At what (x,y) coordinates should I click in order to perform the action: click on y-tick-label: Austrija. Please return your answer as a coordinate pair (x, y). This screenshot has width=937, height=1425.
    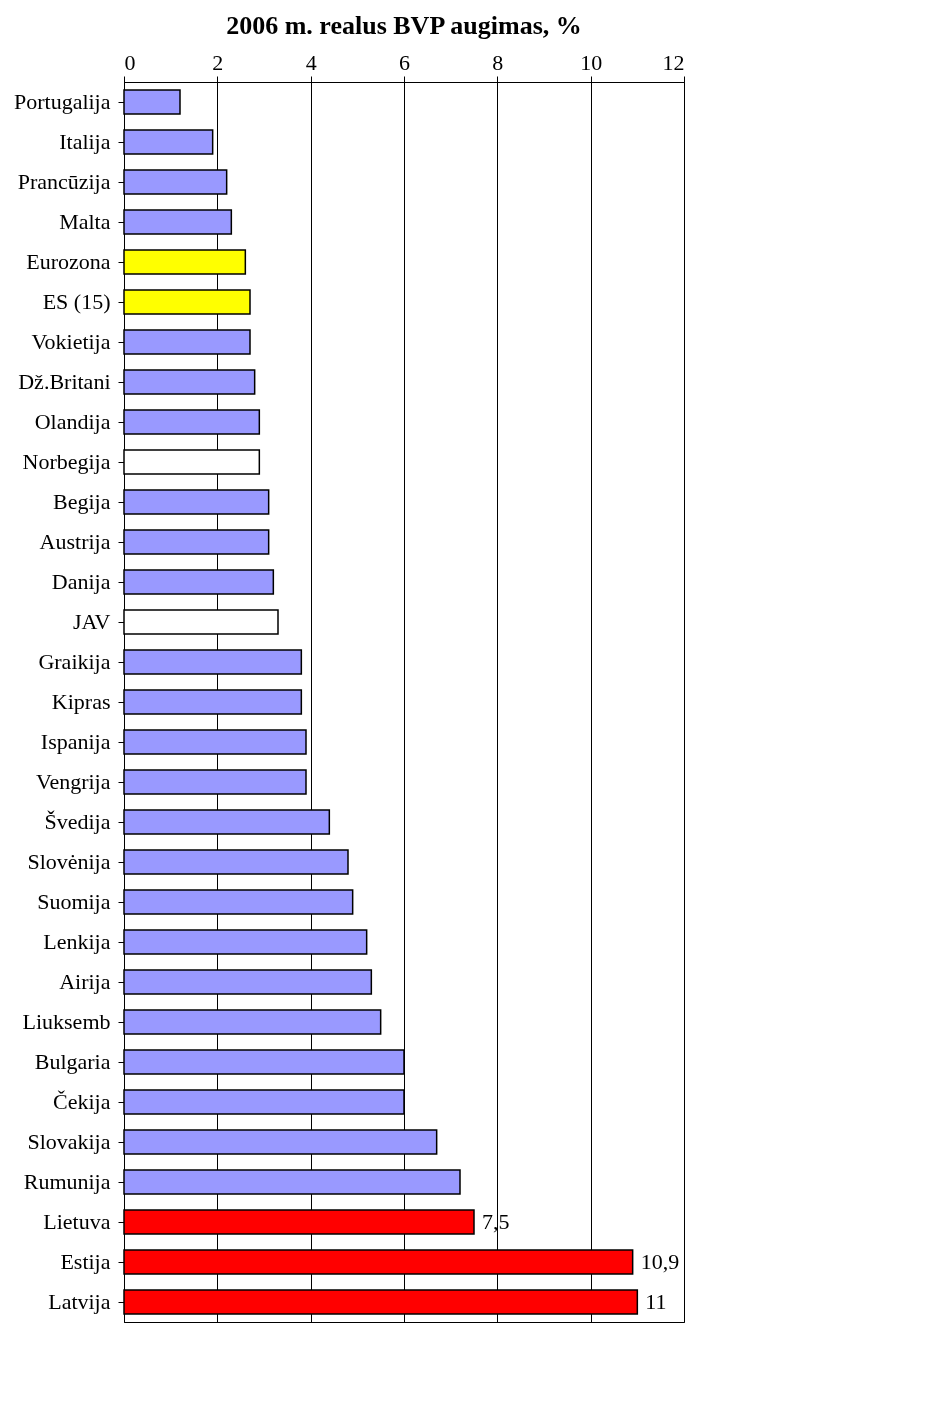
    Looking at the image, I should click on (75, 541).